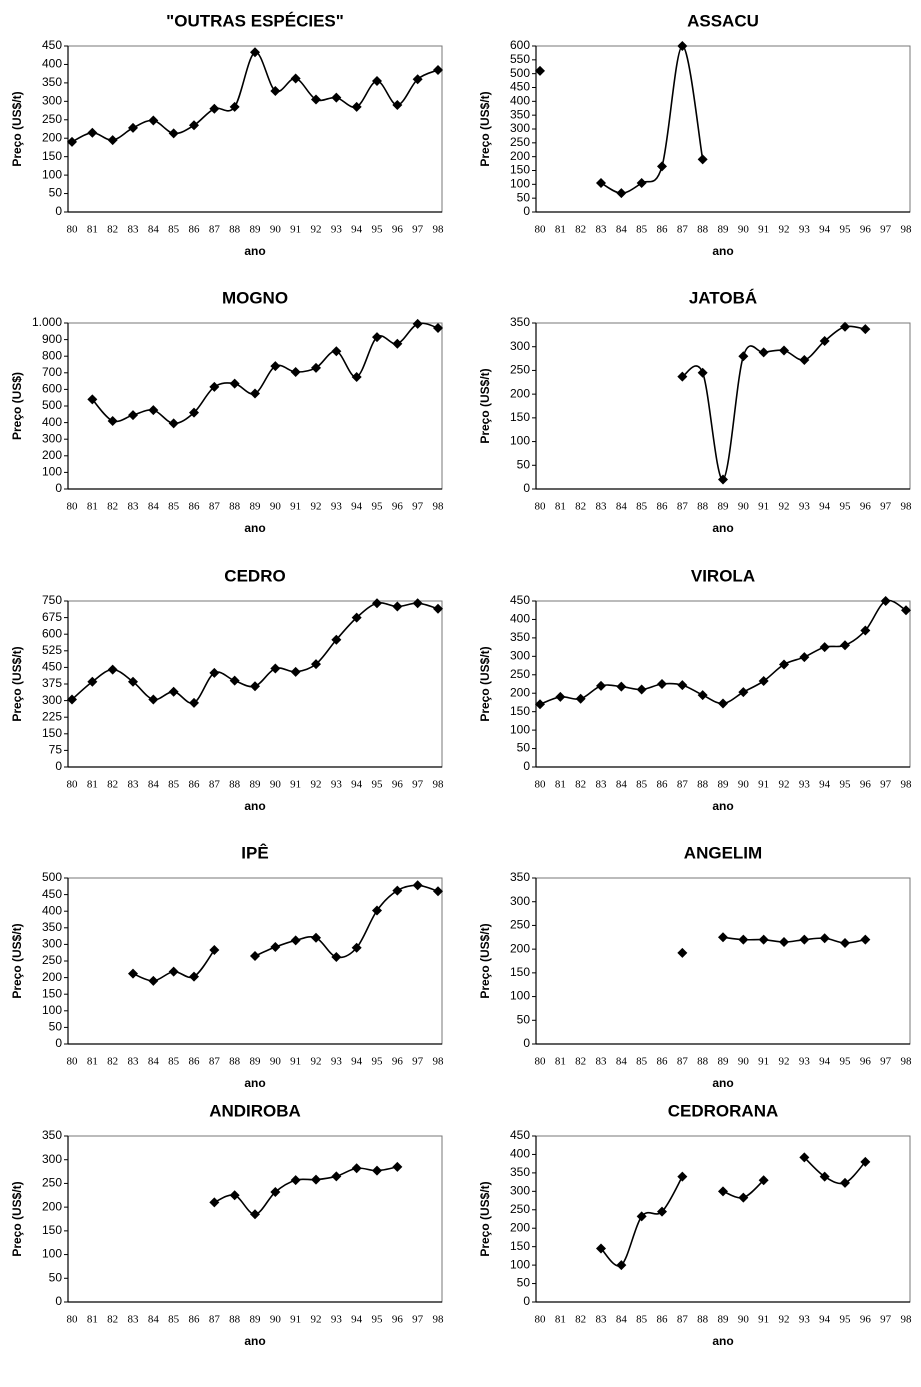 This screenshot has width=921, height=1387. What do you see at coordinates (526, 1043) in the screenshot?
I see `y-tick-label: 0` at bounding box center [526, 1043].